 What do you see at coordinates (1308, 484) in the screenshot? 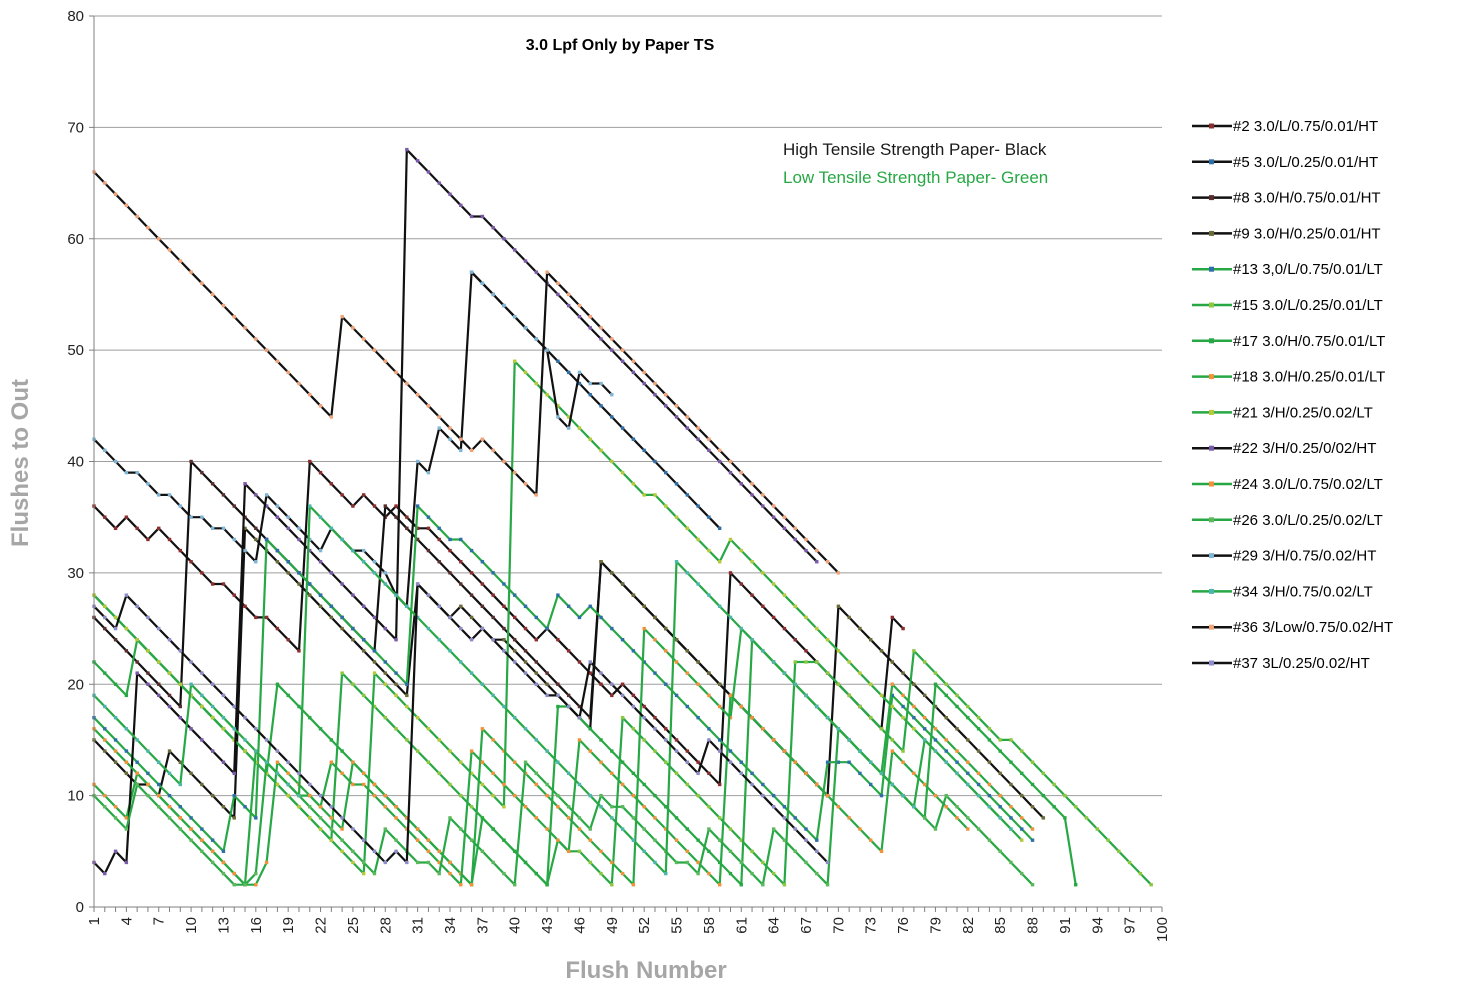
I see `legend-label: #24 3.0/L/0.75/0.02/LT` at bounding box center [1308, 484].